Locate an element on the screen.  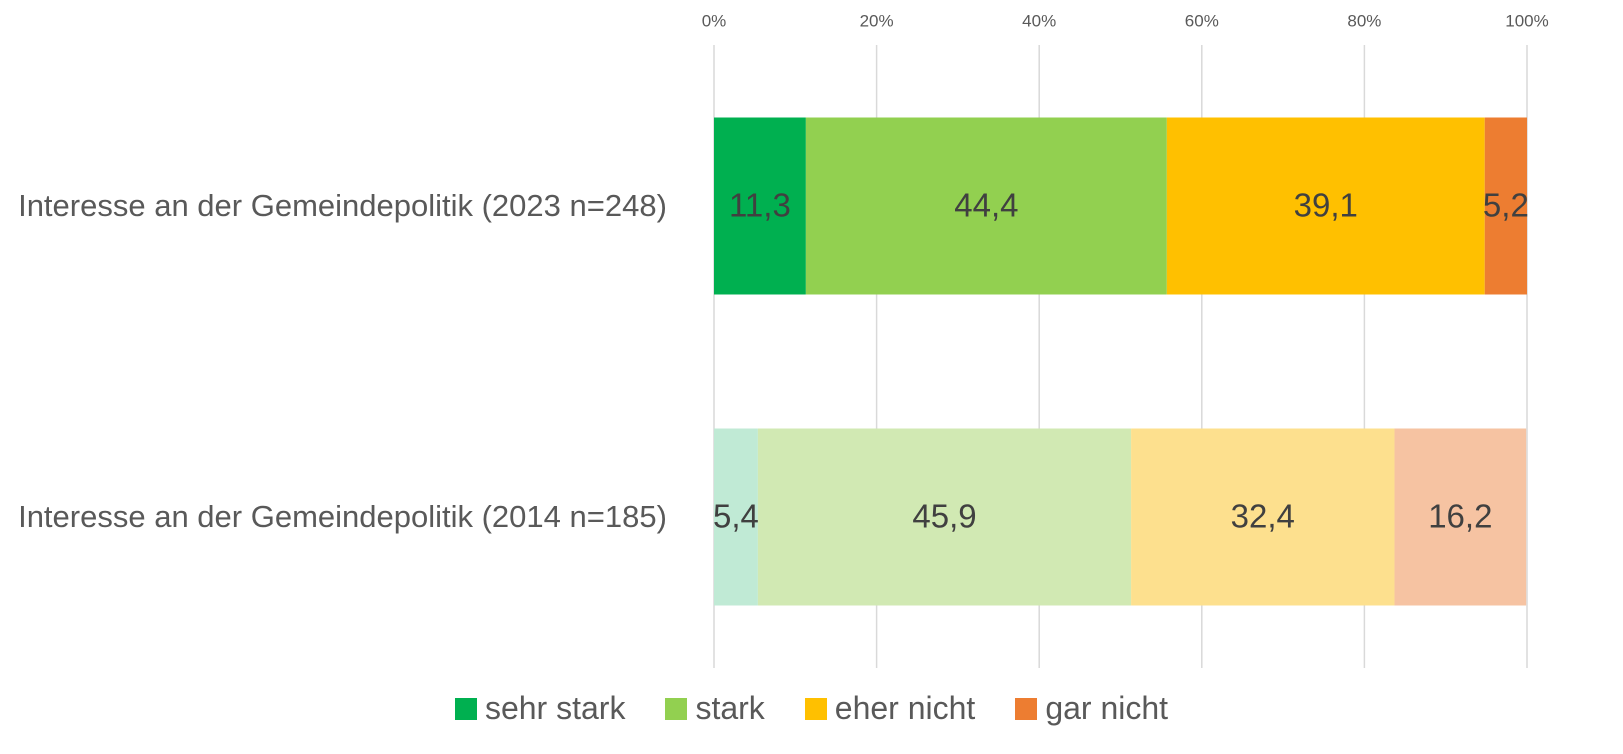
legend-item: stark is located at coordinates (715, 708).